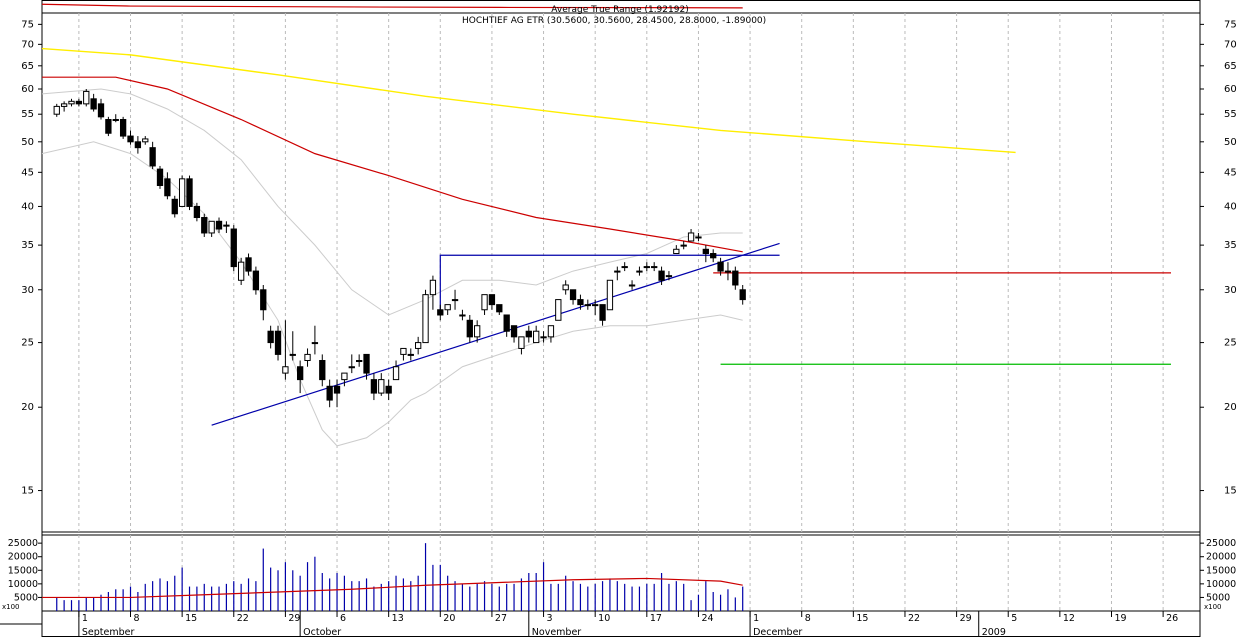 The image size is (1242, 641). I want to click on volume-tick-label-left: 5000, so click(26, 597).